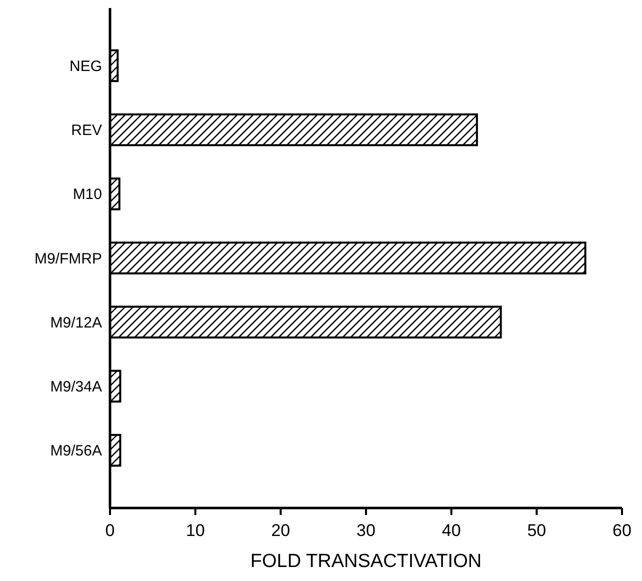 The width and height of the screenshot is (642, 581). Describe the element at coordinates (280, 530) in the screenshot. I see `x-tick-label: 20` at that location.